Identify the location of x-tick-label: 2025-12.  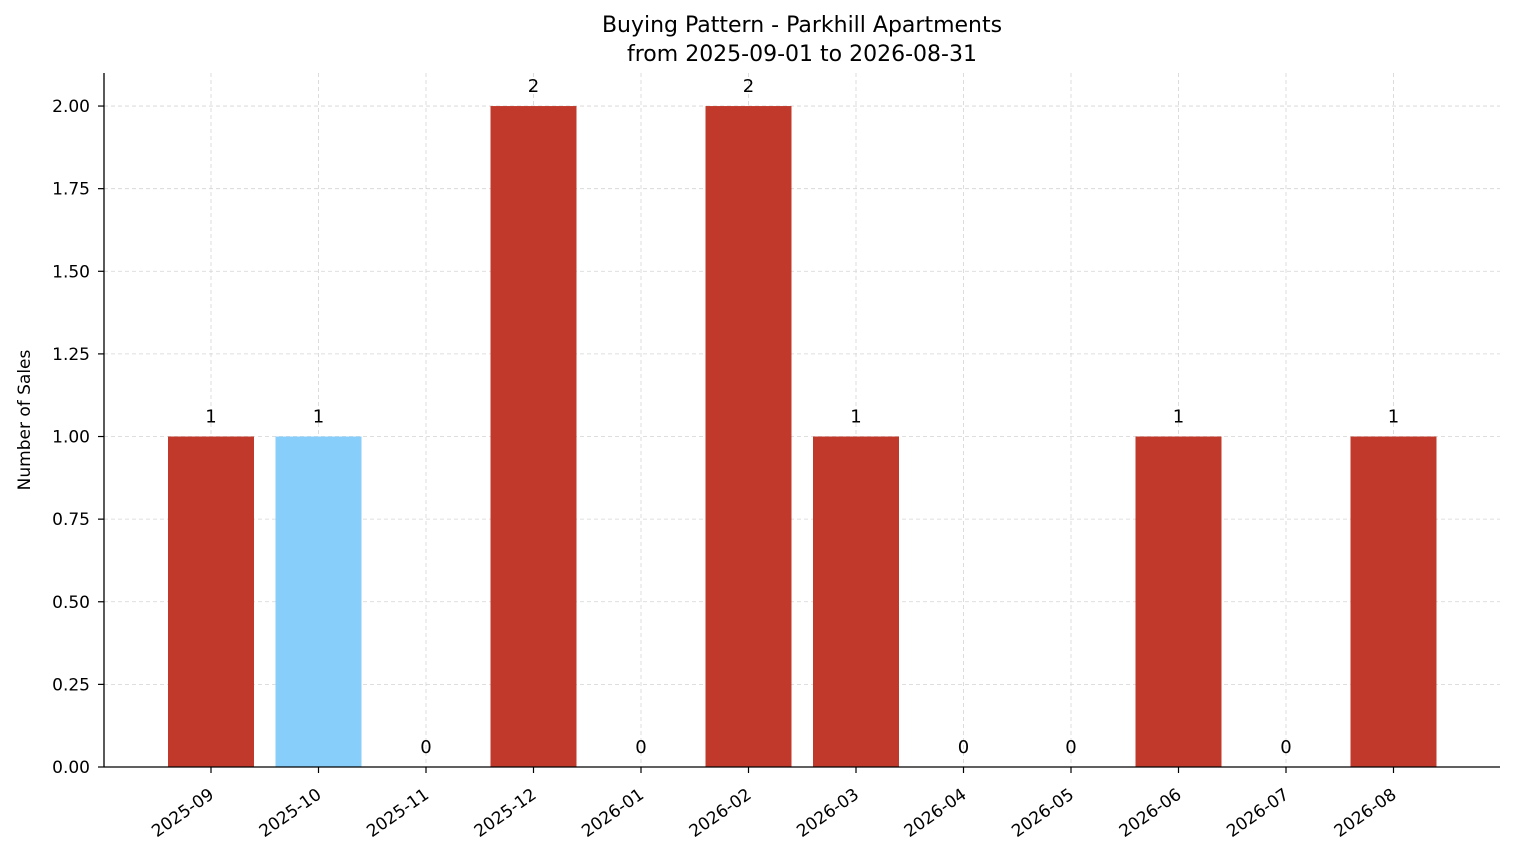
(506, 813).